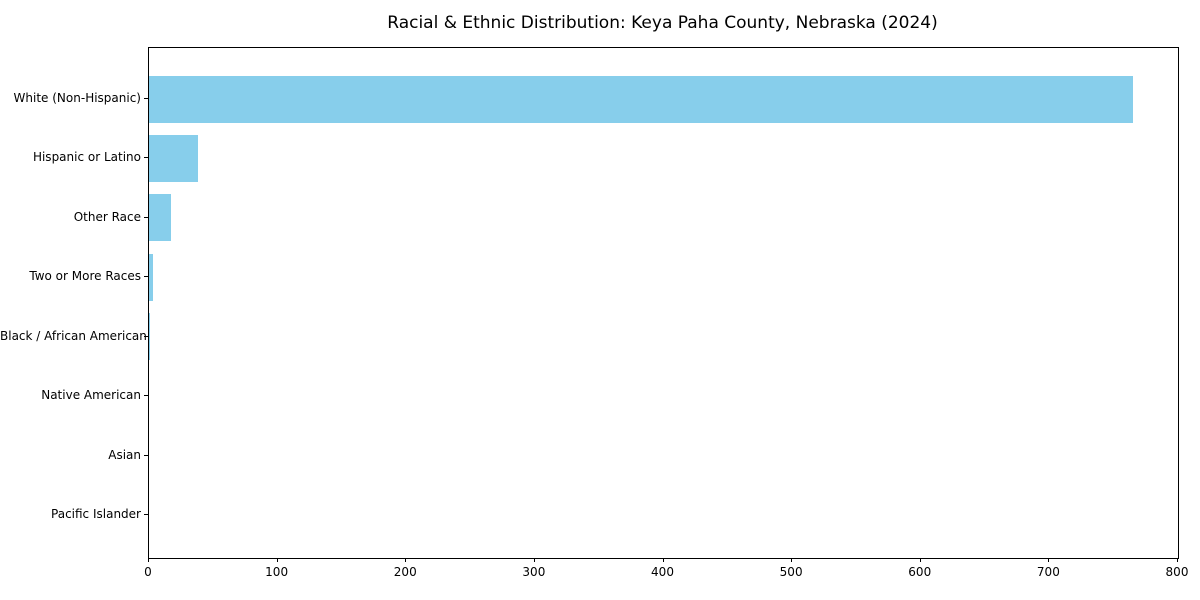  I want to click on x-tick-label: 500, so click(791, 572).